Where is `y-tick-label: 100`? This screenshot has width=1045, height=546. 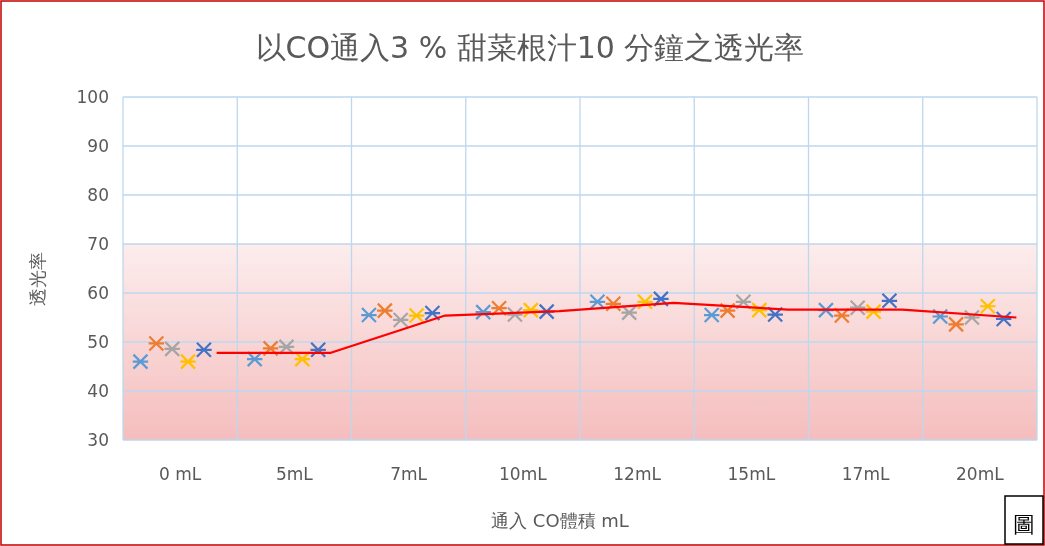
y-tick-label: 100 is located at coordinates (92, 96).